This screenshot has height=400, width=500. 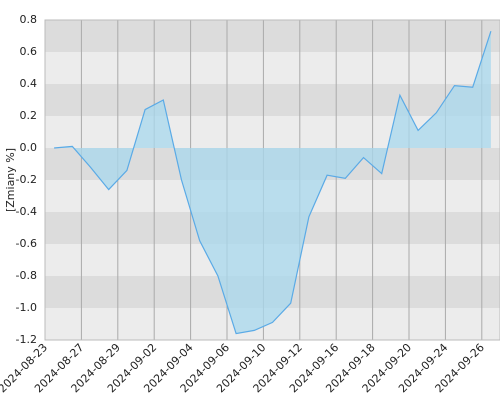 I want to click on y-tick-label: 0.2, so click(x=29, y=115).